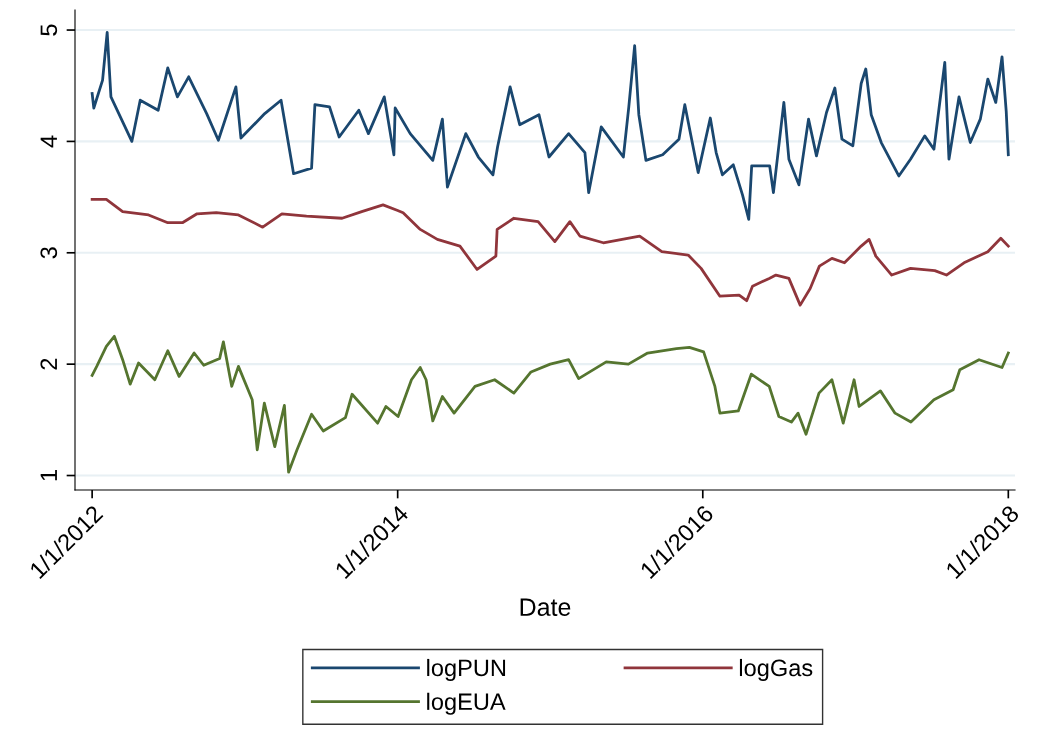 The height and width of the screenshot is (736, 1044). What do you see at coordinates (776, 669) in the screenshot?
I see `legend-label: logGas` at bounding box center [776, 669].